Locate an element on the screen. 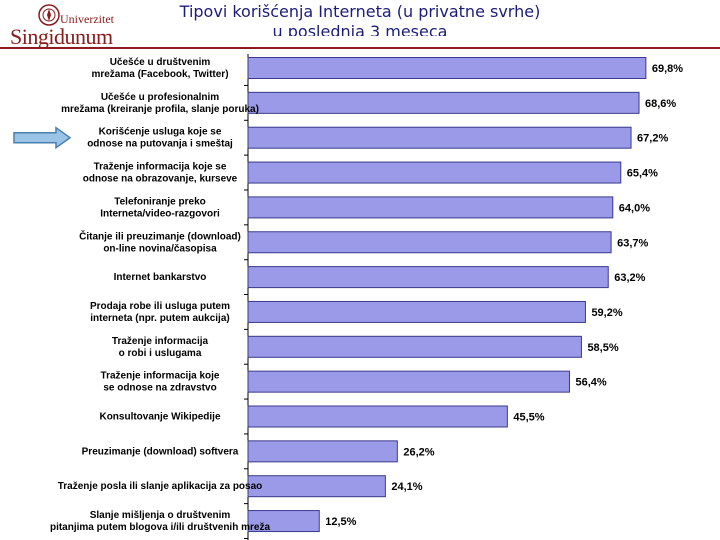 This screenshot has height=540, width=720. header-divider is located at coordinates (360, 48).